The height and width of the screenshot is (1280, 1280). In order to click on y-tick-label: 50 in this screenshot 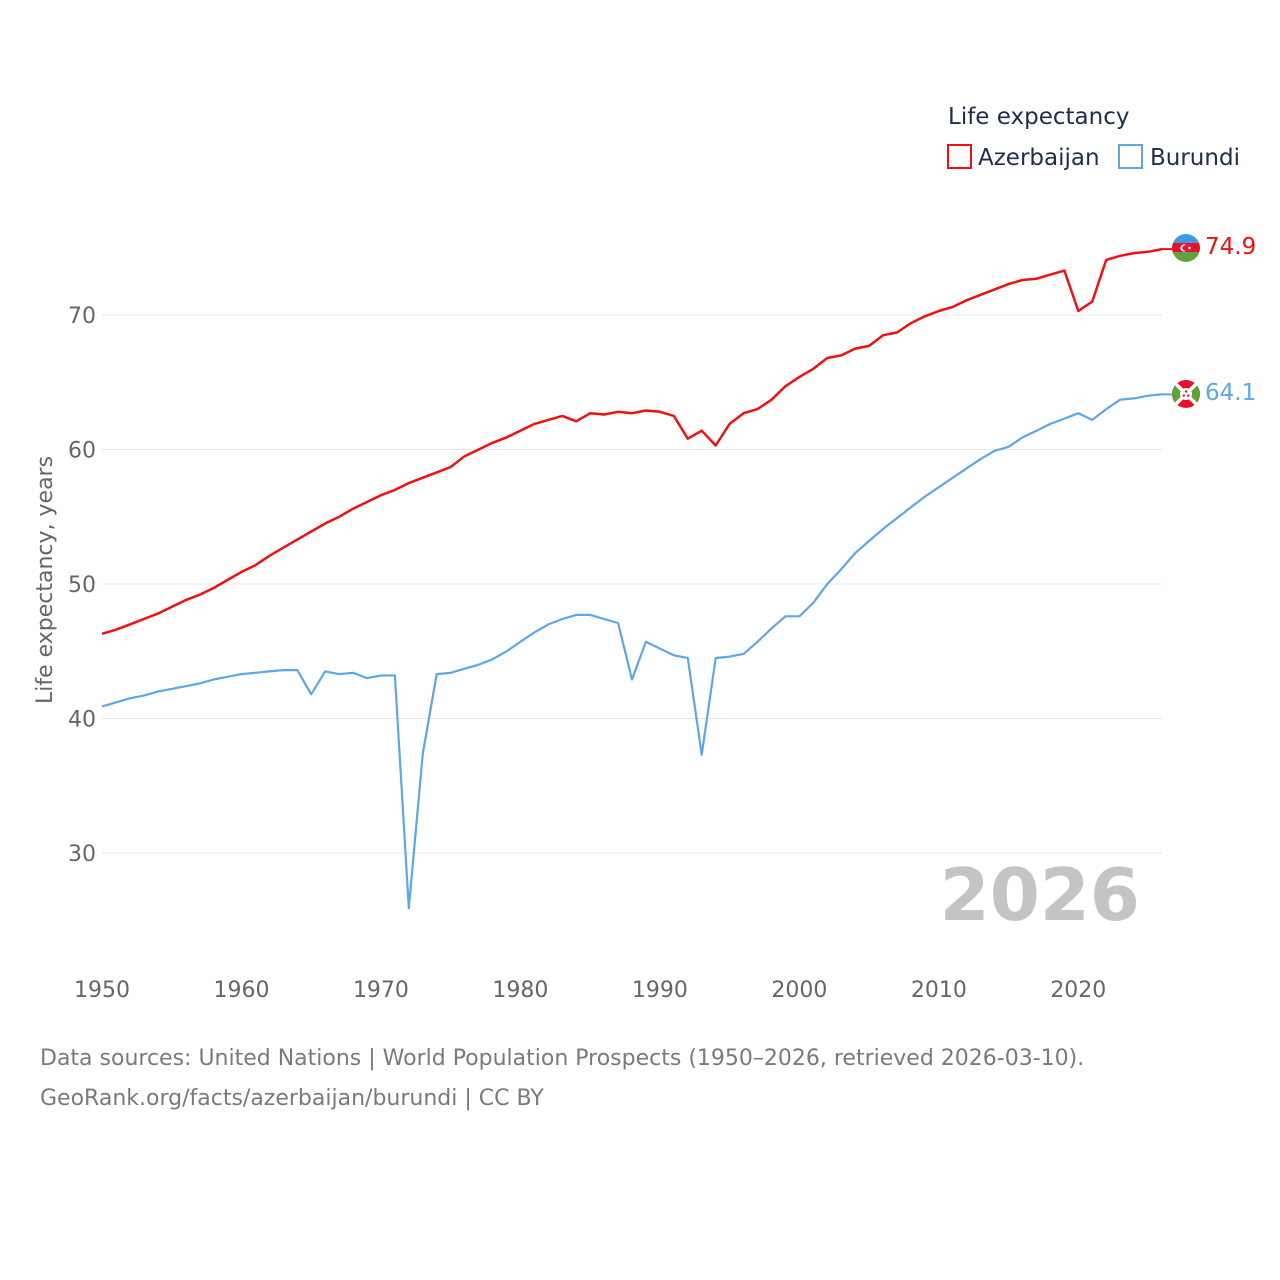, I will do `click(82, 585)`.